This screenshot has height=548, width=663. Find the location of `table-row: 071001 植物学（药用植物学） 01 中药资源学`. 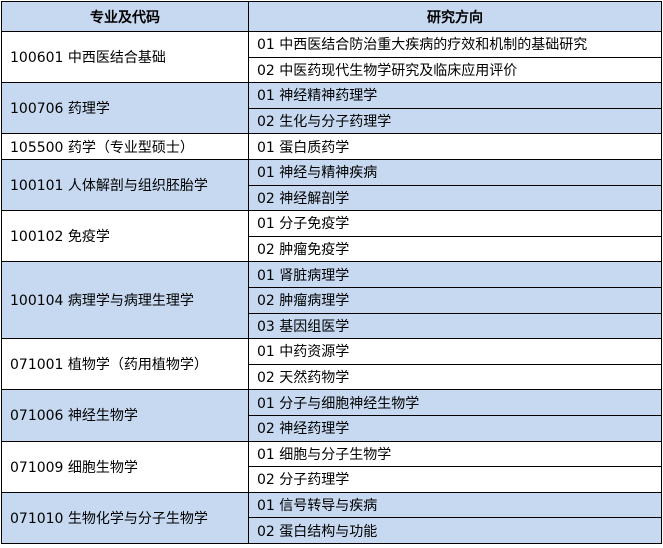

table-row: 071001 植物学（药用植物学） 01 中药资源学 is located at coordinates (331, 364).